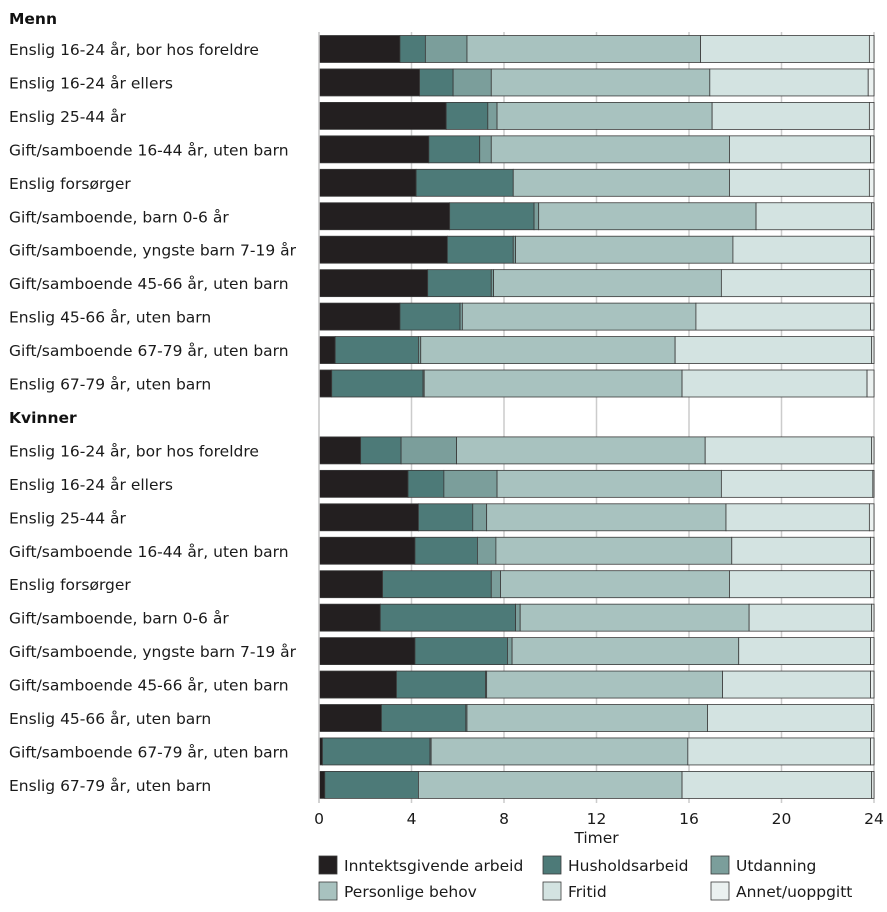 The height and width of the screenshot is (912, 887). I want to click on bar-segment: Husholdsarbeid: 4.7, so click(437, 584).